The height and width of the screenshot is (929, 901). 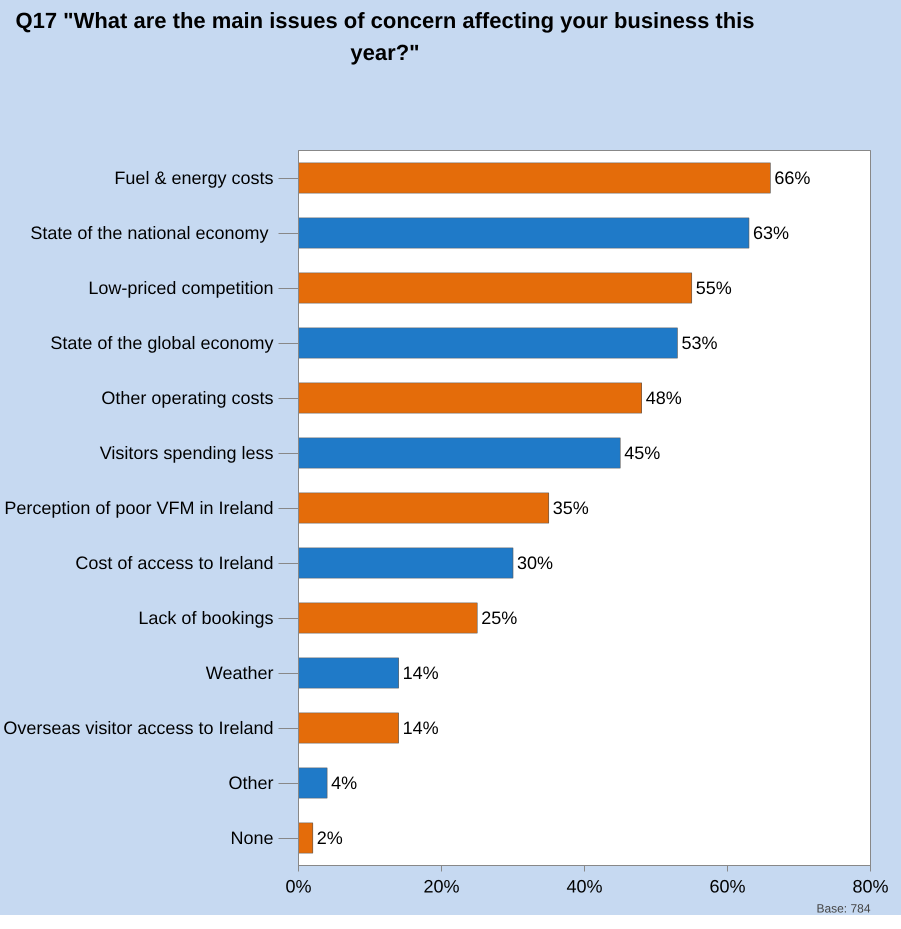 What do you see at coordinates (206, 618) in the screenshot?
I see `y-tick-label: Lack of bookings` at bounding box center [206, 618].